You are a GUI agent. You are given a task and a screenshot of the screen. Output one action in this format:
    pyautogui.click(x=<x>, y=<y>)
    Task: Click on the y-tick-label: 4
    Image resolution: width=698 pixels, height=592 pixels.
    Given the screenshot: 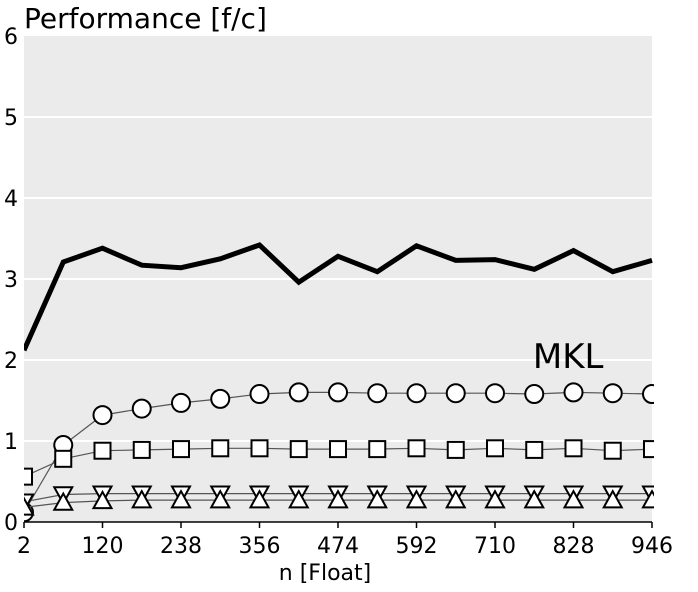 What is the action you would take?
    pyautogui.click(x=11, y=199)
    